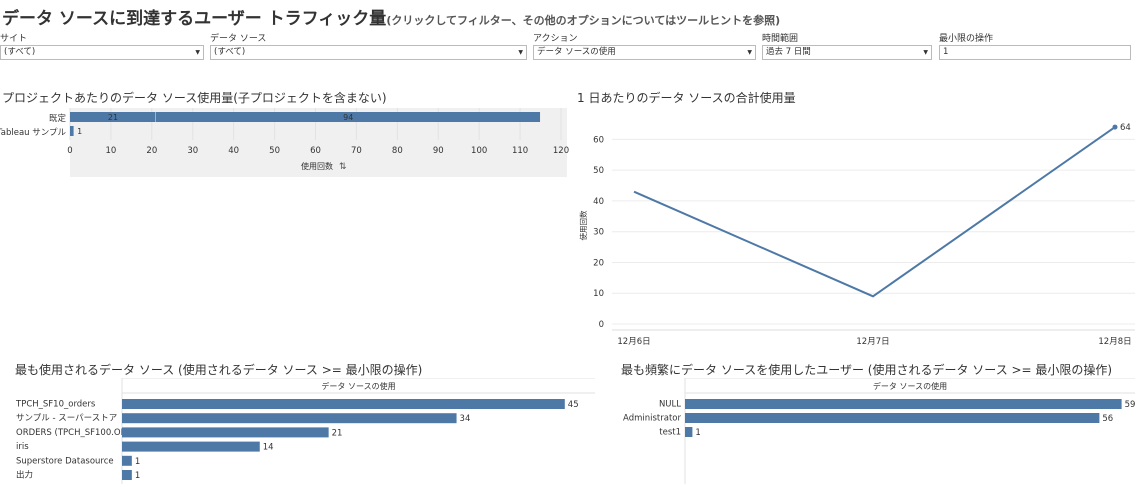  What do you see at coordinates (58, 118) in the screenshot?
I see `category-label: 既定` at bounding box center [58, 118].